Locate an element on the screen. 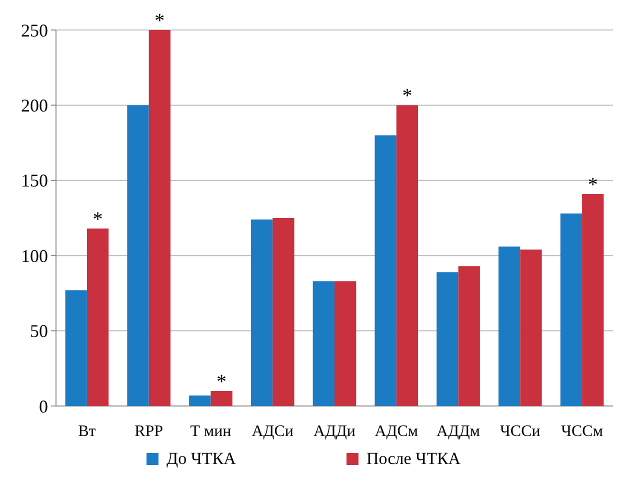  x-tick-label: АДДи is located at coordinates (335, 431).